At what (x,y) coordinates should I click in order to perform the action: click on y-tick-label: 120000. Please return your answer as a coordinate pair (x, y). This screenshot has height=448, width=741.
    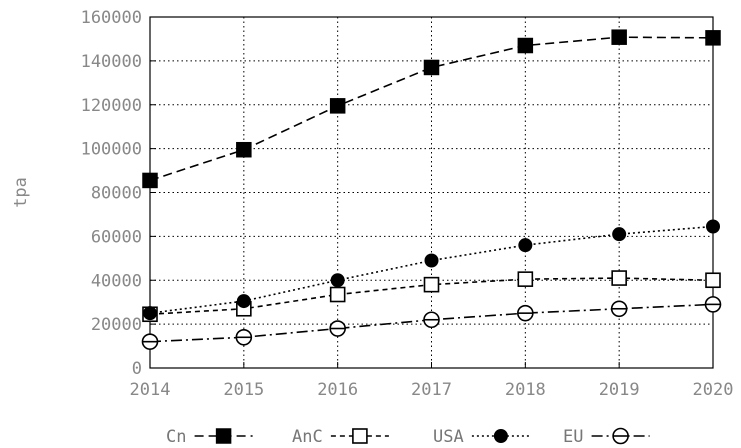
    Looking at the image, I should click on (111, 106).